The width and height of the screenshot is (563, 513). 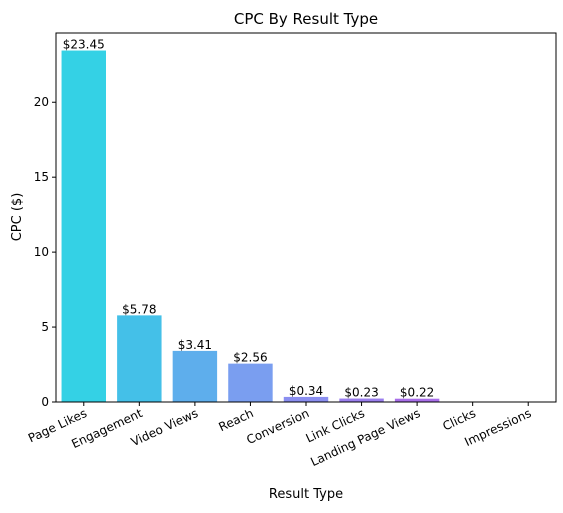 What do you see at coordinates (277, 426) in the screenshot?
I see `x-tick-label: Conversion` at bounding box center [277, 426].